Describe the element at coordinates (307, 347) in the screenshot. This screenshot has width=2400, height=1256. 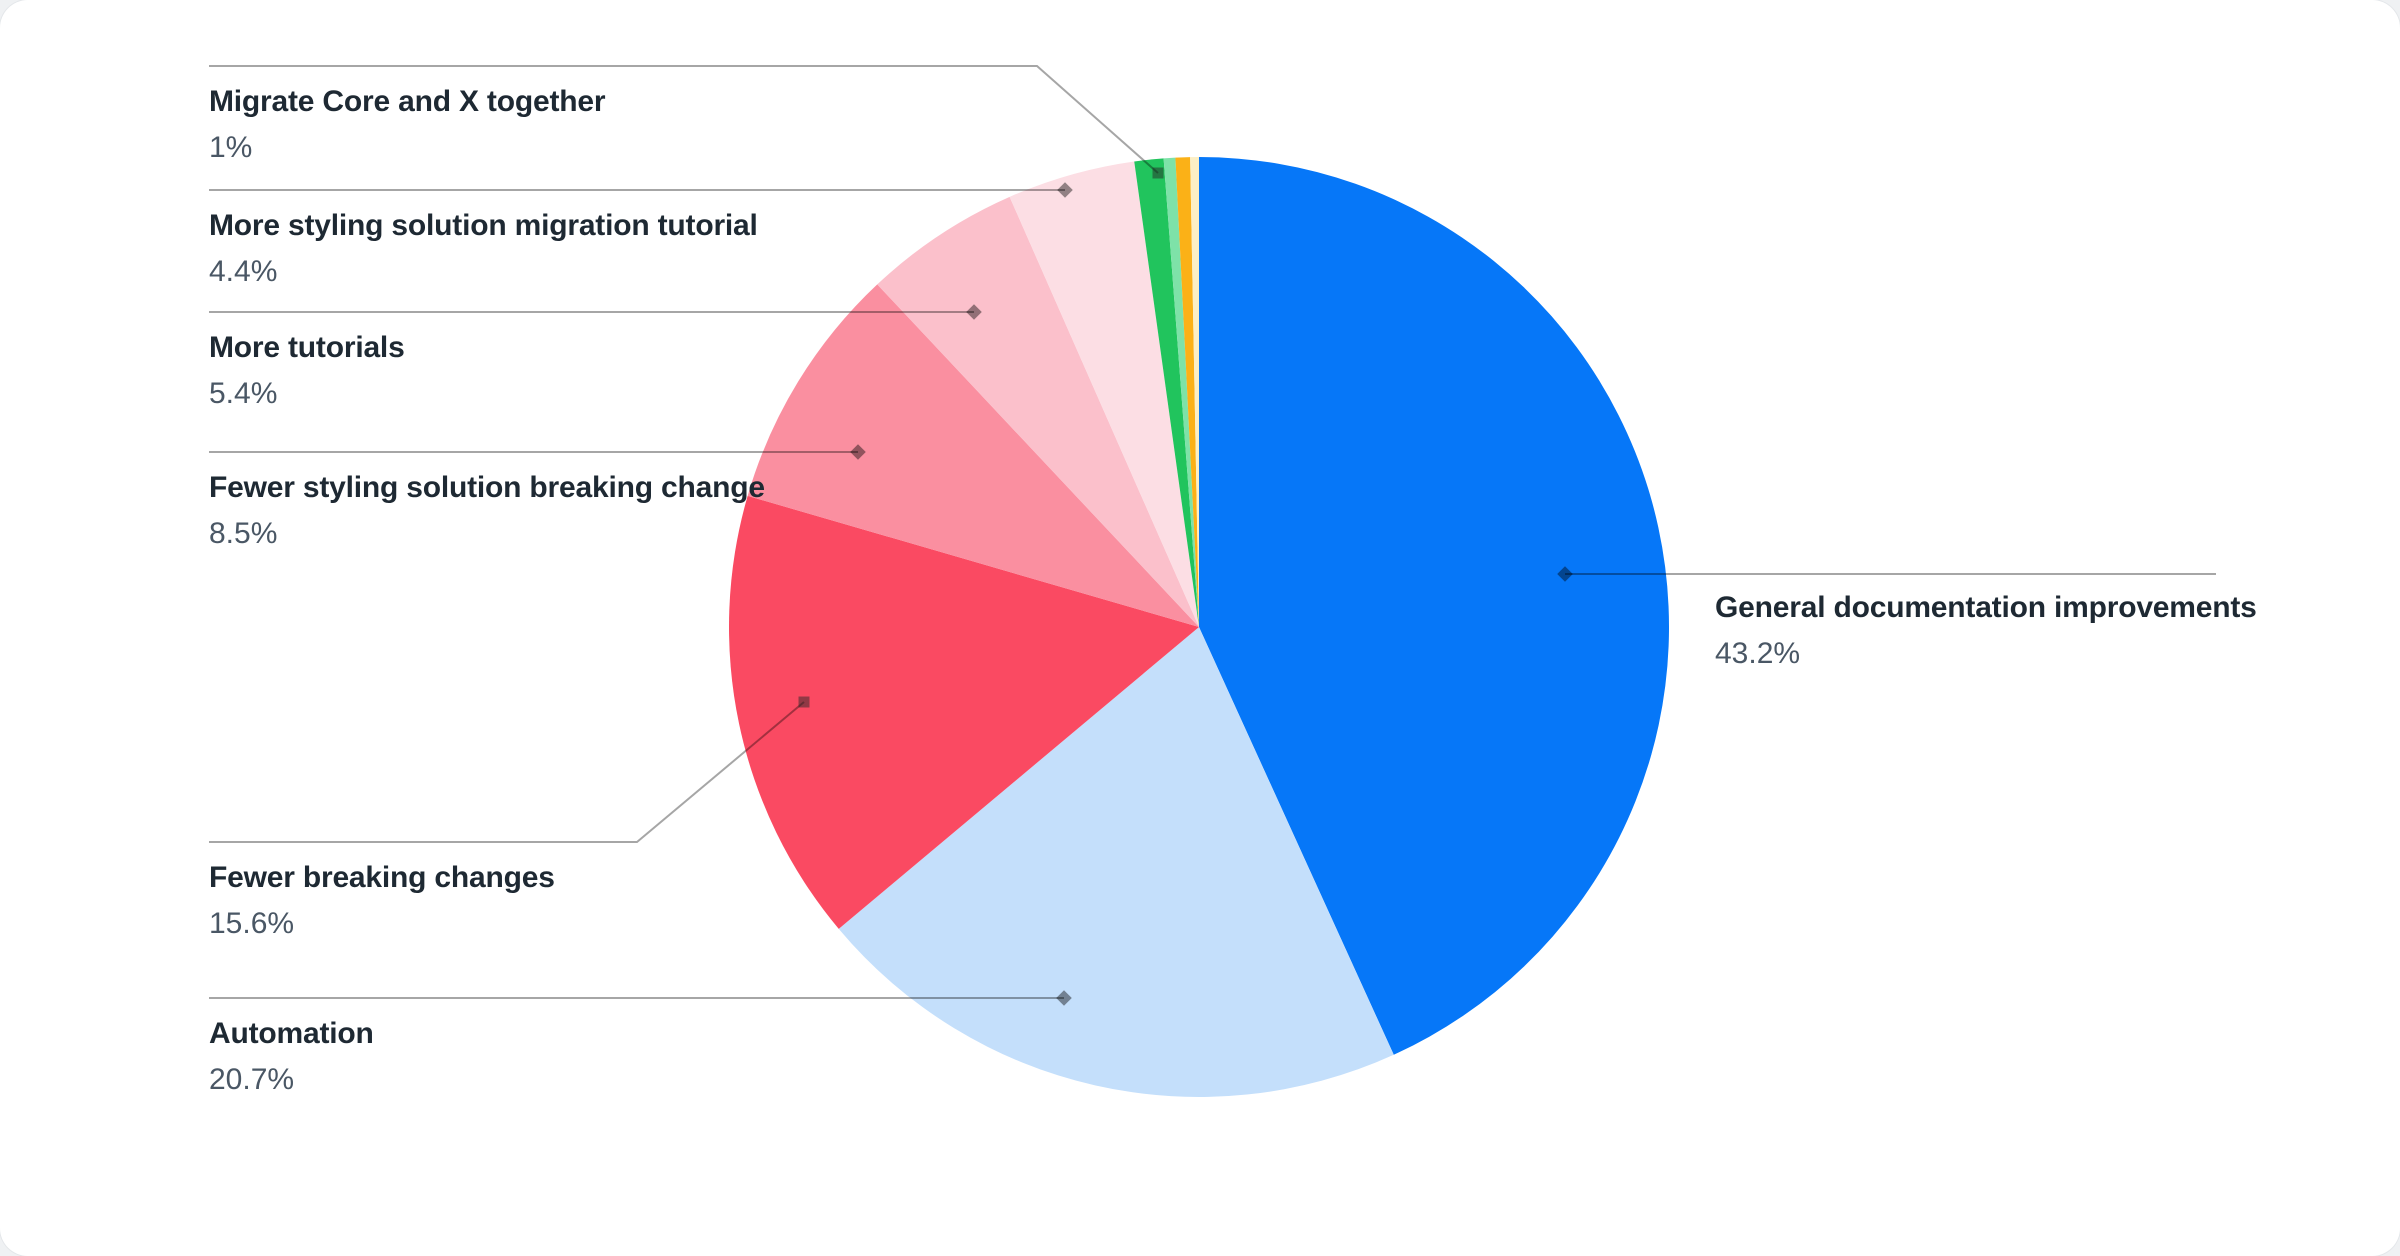
I see `callout-title: More tutorials` at that location.